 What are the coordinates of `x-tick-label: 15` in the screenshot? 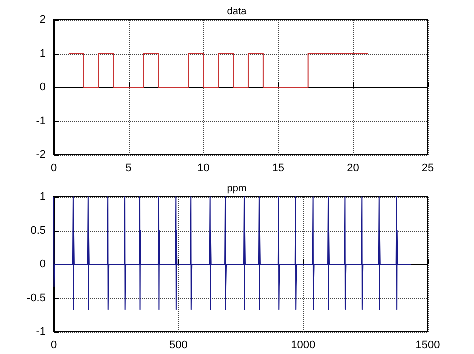 It's located at (278, 168).